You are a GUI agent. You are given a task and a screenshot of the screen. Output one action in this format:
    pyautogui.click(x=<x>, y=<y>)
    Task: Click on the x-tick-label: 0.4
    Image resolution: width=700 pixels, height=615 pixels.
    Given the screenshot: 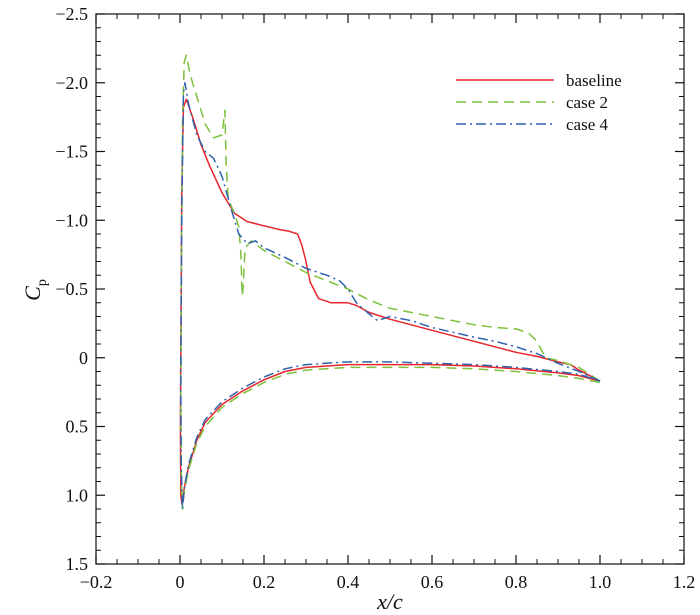 What is the action you would take?
    pyautogui.click(x=348, y=582)
    